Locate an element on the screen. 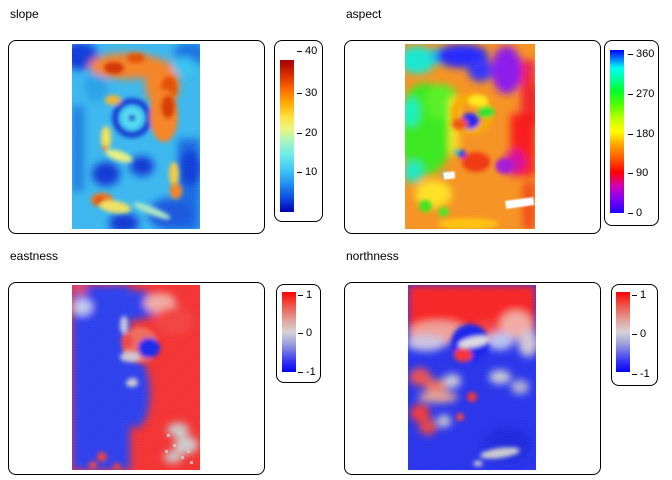  northness-raster-image is located at coordinates (472, 377).